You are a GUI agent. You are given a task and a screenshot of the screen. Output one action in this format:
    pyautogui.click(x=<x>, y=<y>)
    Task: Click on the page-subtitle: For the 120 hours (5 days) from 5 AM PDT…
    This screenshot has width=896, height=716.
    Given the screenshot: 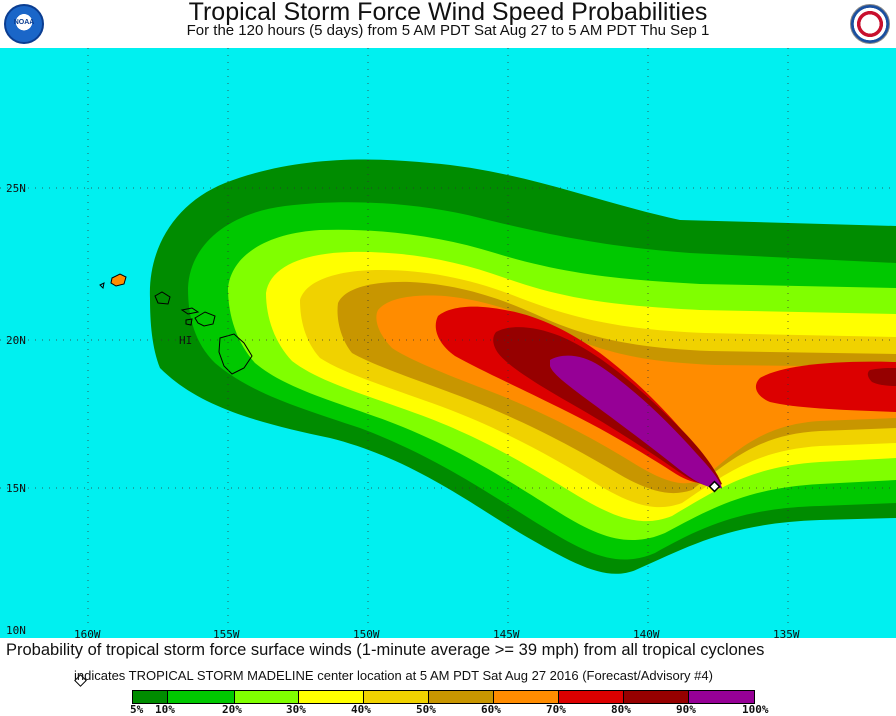 What is the action you would take?
    pyautogui.click(x=448, y=30)
    